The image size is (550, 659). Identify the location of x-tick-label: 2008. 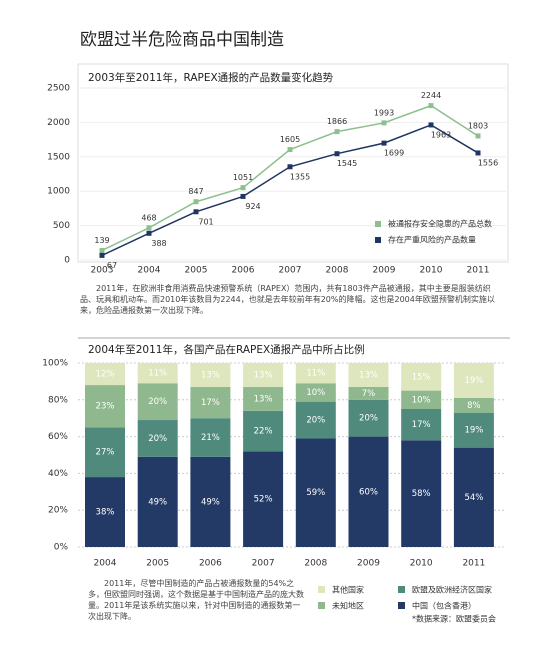
(337, 271).